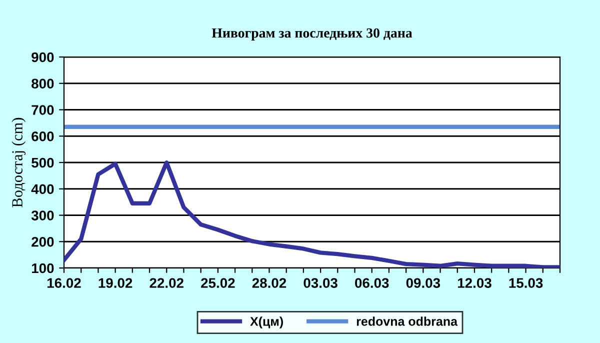 This screenshot has width=600, height=343. Describe the element at coordinates (266, 322) in the screenshot. I see `legend-label: X(цм)` at that location.